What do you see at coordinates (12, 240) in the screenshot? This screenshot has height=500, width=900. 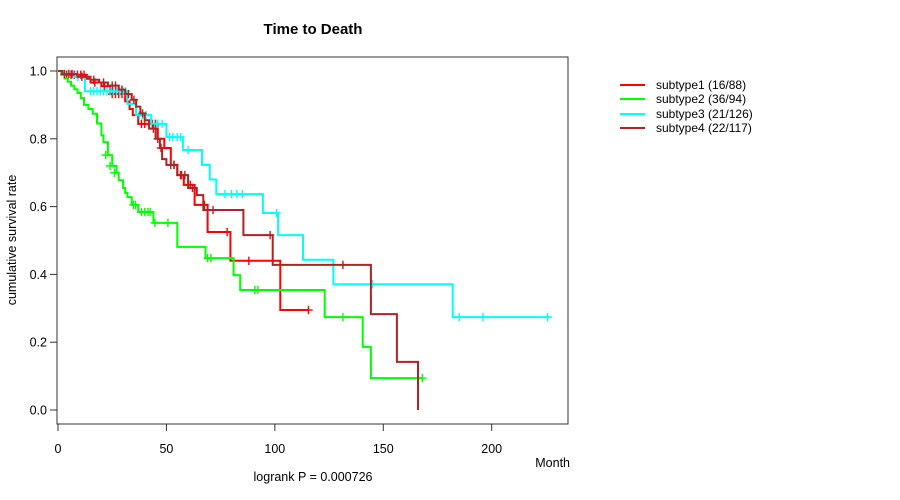 I see `y-axis-title: cumulative survival rate` at bounding box center [12, 240].